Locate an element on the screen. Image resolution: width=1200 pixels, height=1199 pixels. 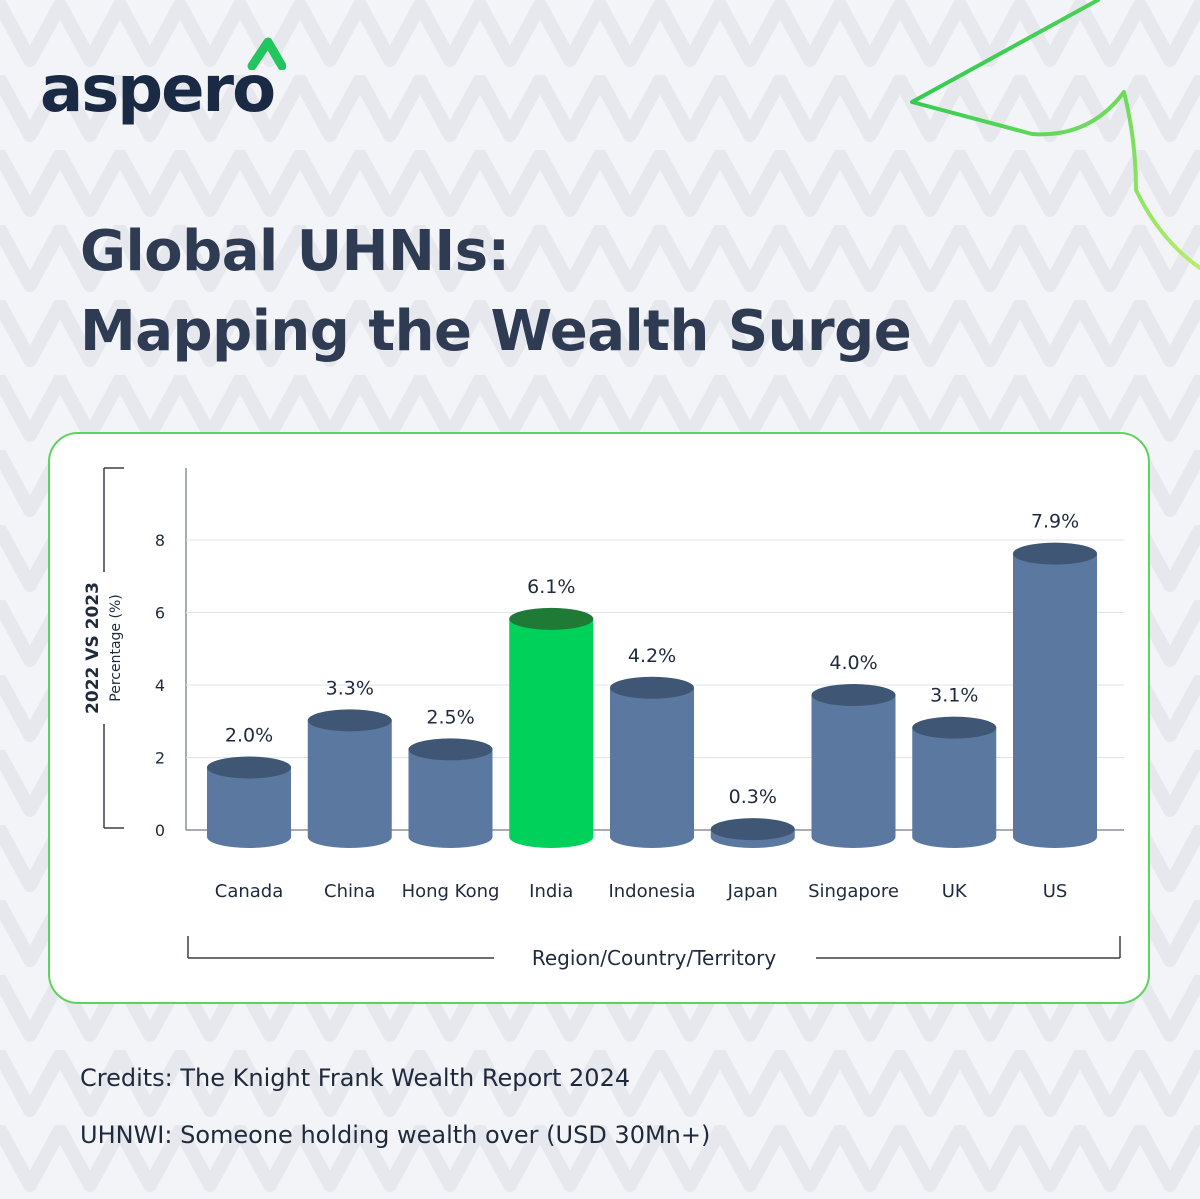
y-tick-labels: 0 2 4 6 8 is located at coordinates (160, 685).